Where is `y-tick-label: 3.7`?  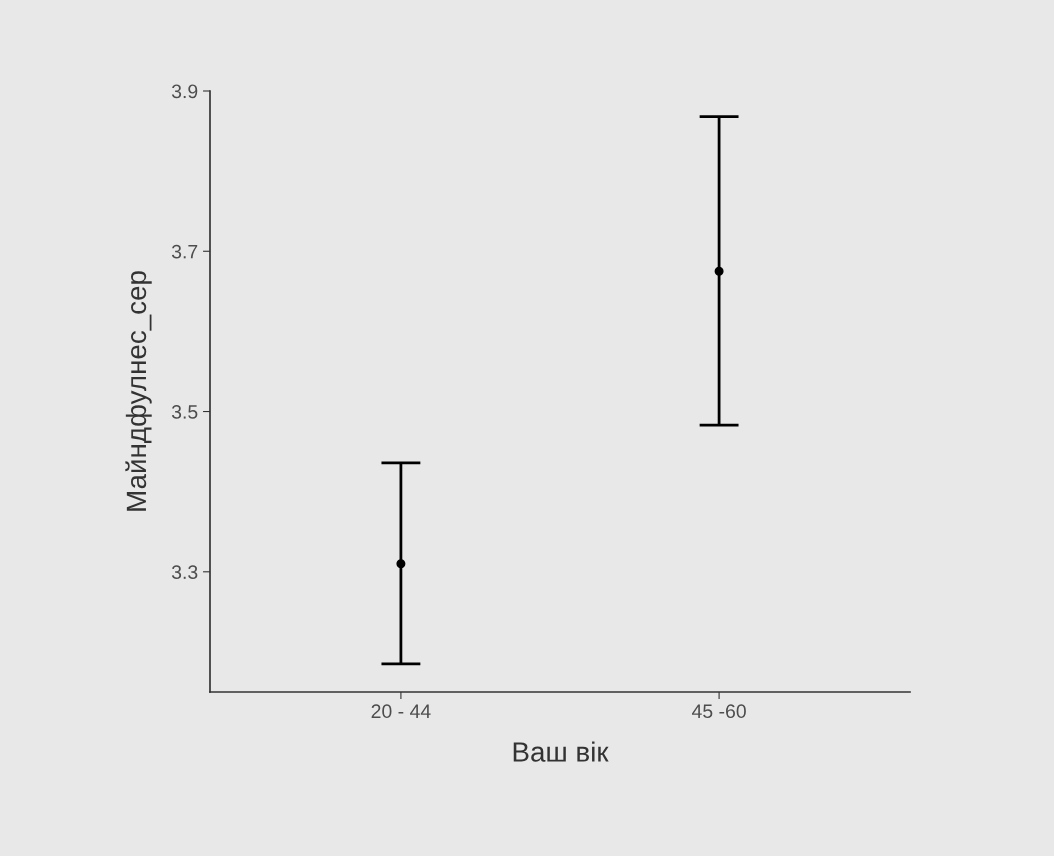 y-tick-label: 3.7 is located at coordinates (184, 251).